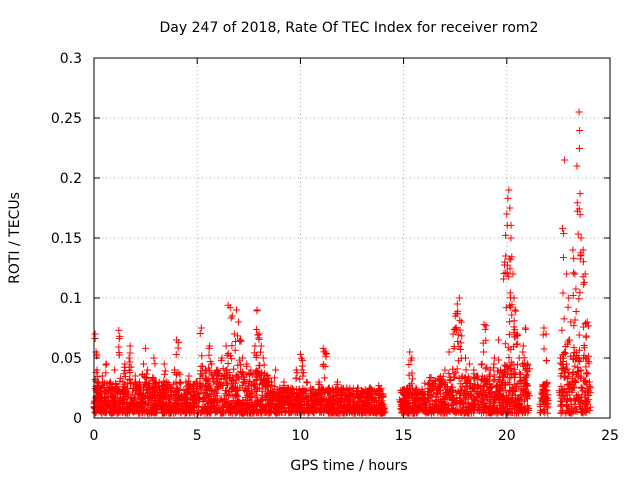  I want to click on x-tick-label: 10, so click(300, 436).